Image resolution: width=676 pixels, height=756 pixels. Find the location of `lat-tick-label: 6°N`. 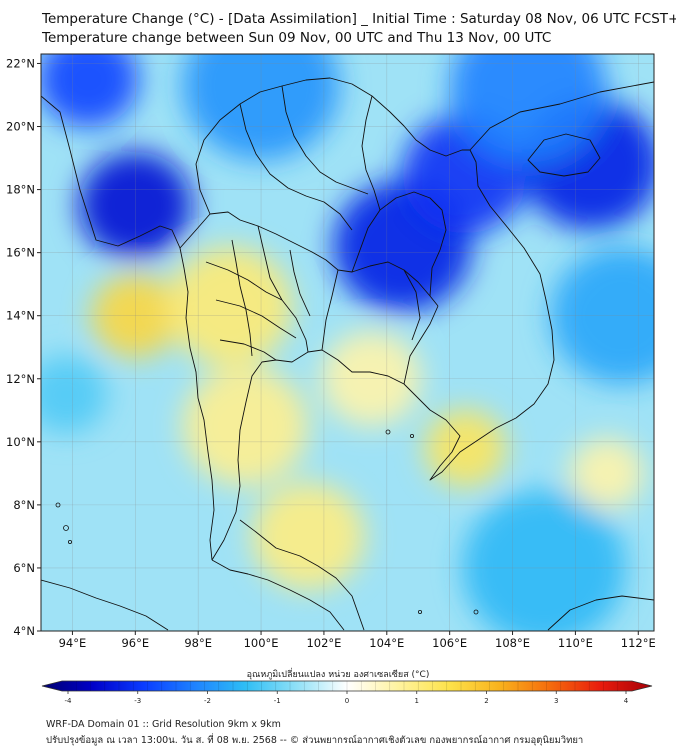

lat-tick-label: 6°N is located at coordinates (24, 568).